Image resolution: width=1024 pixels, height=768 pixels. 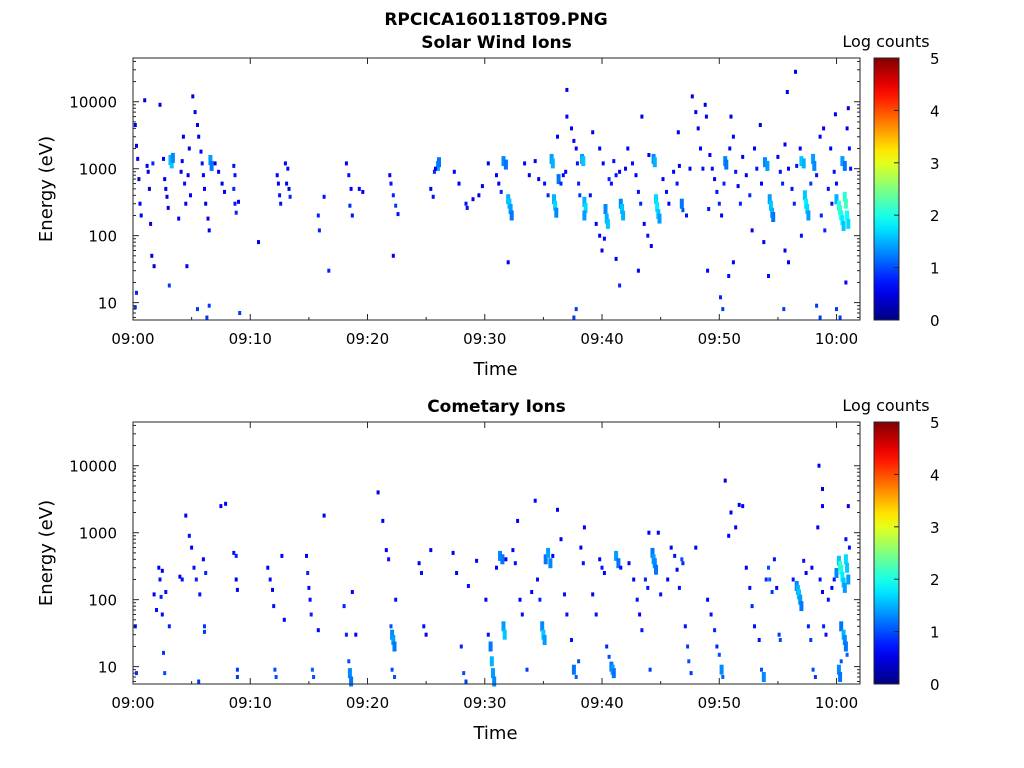 What do you see at coordinates (935, 580) in the screenshot?
I see `colorbar-tick-label: 2` at bounding box center [935, 580].